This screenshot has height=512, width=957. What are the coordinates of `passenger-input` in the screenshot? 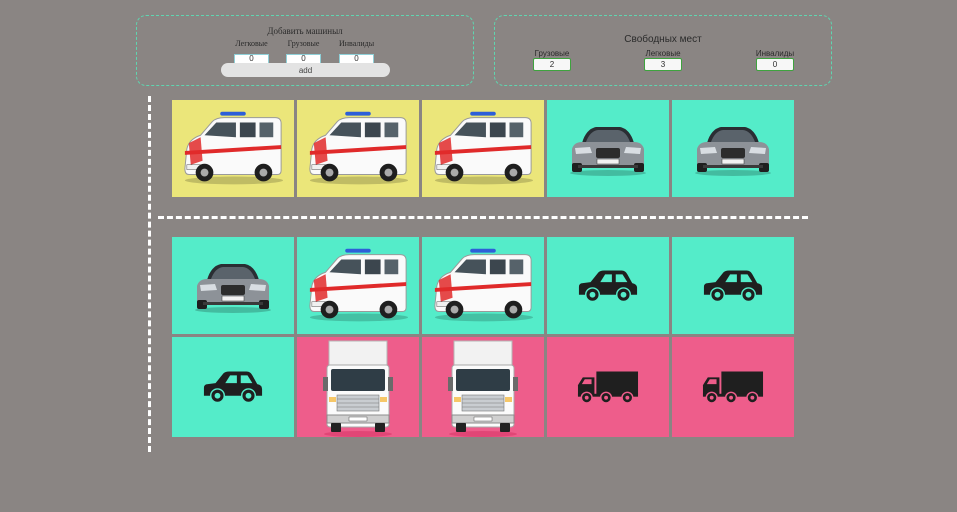 It's located at (251, 58).